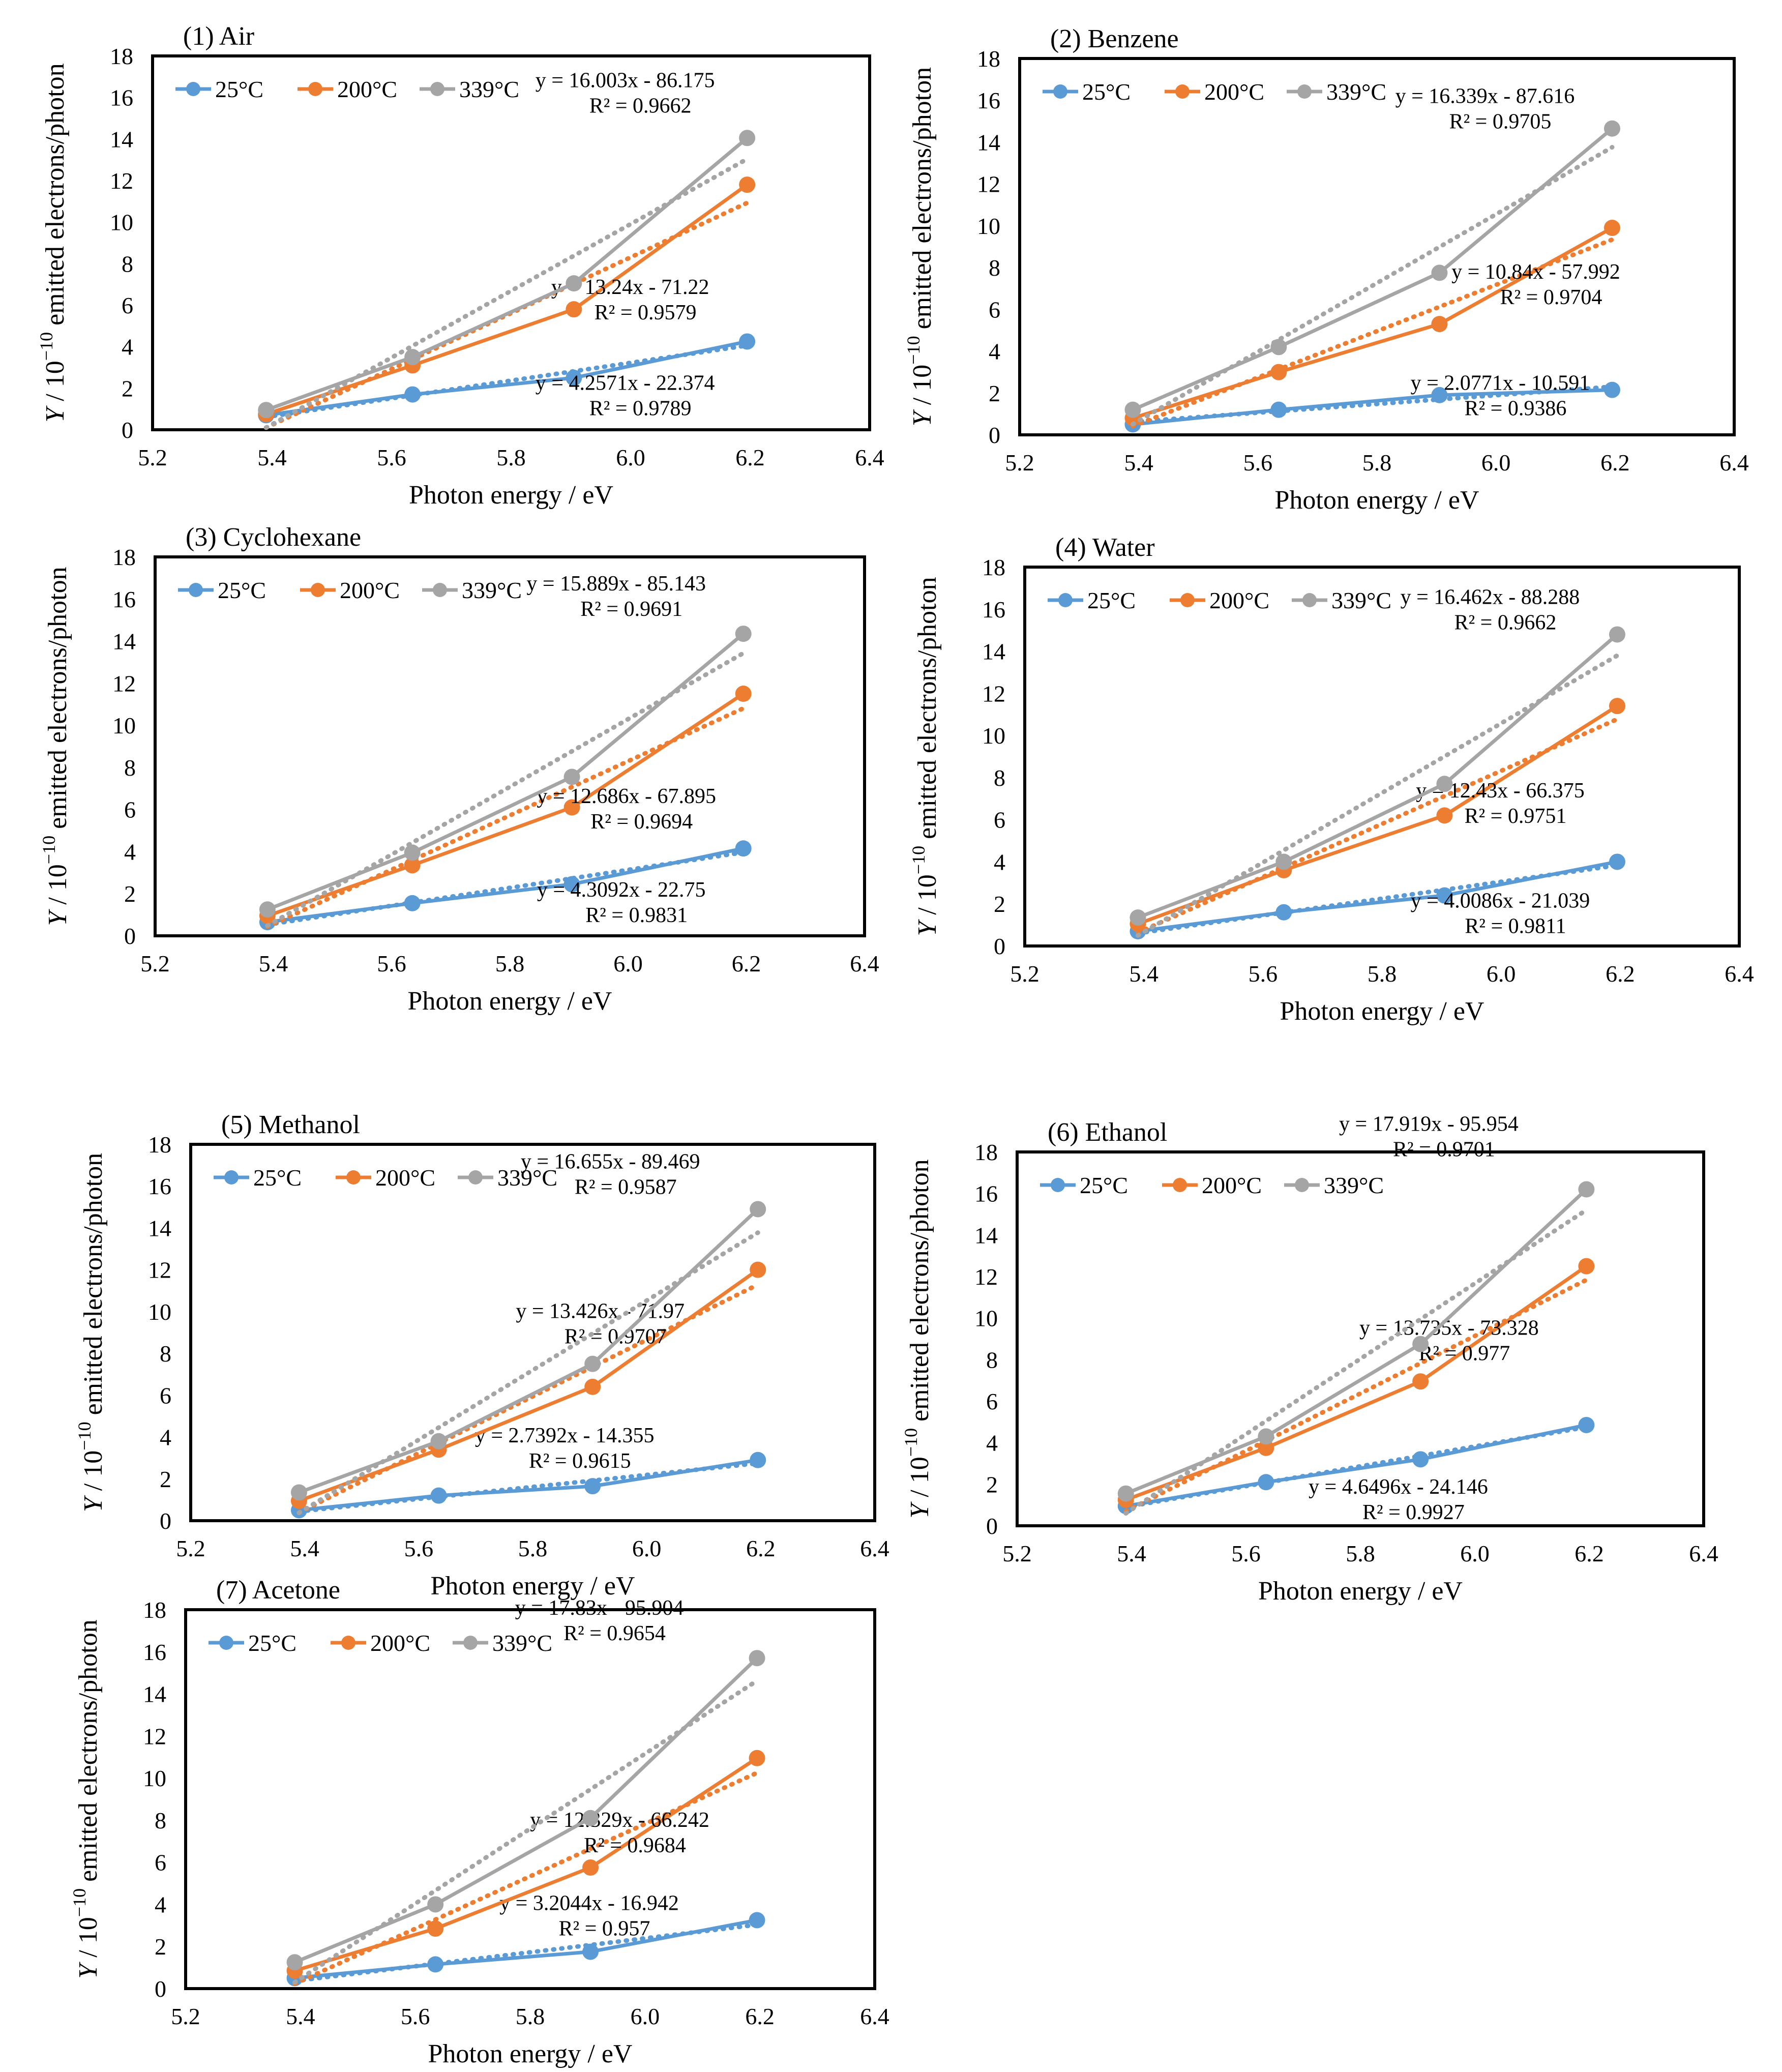  I want to click on trendline-r2: R² = 0.9694, so click(641, 822).